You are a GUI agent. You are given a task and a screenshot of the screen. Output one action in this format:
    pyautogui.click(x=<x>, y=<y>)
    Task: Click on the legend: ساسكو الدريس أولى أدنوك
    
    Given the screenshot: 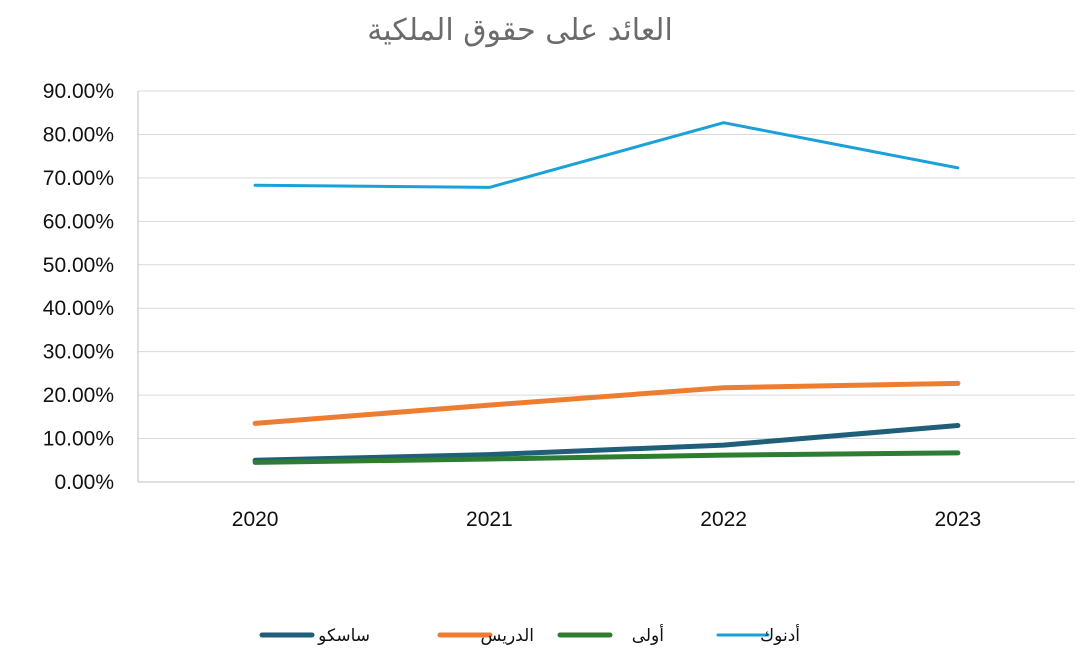 What is the action you would take?
    pyautogui.click(x=529, y=635)
    